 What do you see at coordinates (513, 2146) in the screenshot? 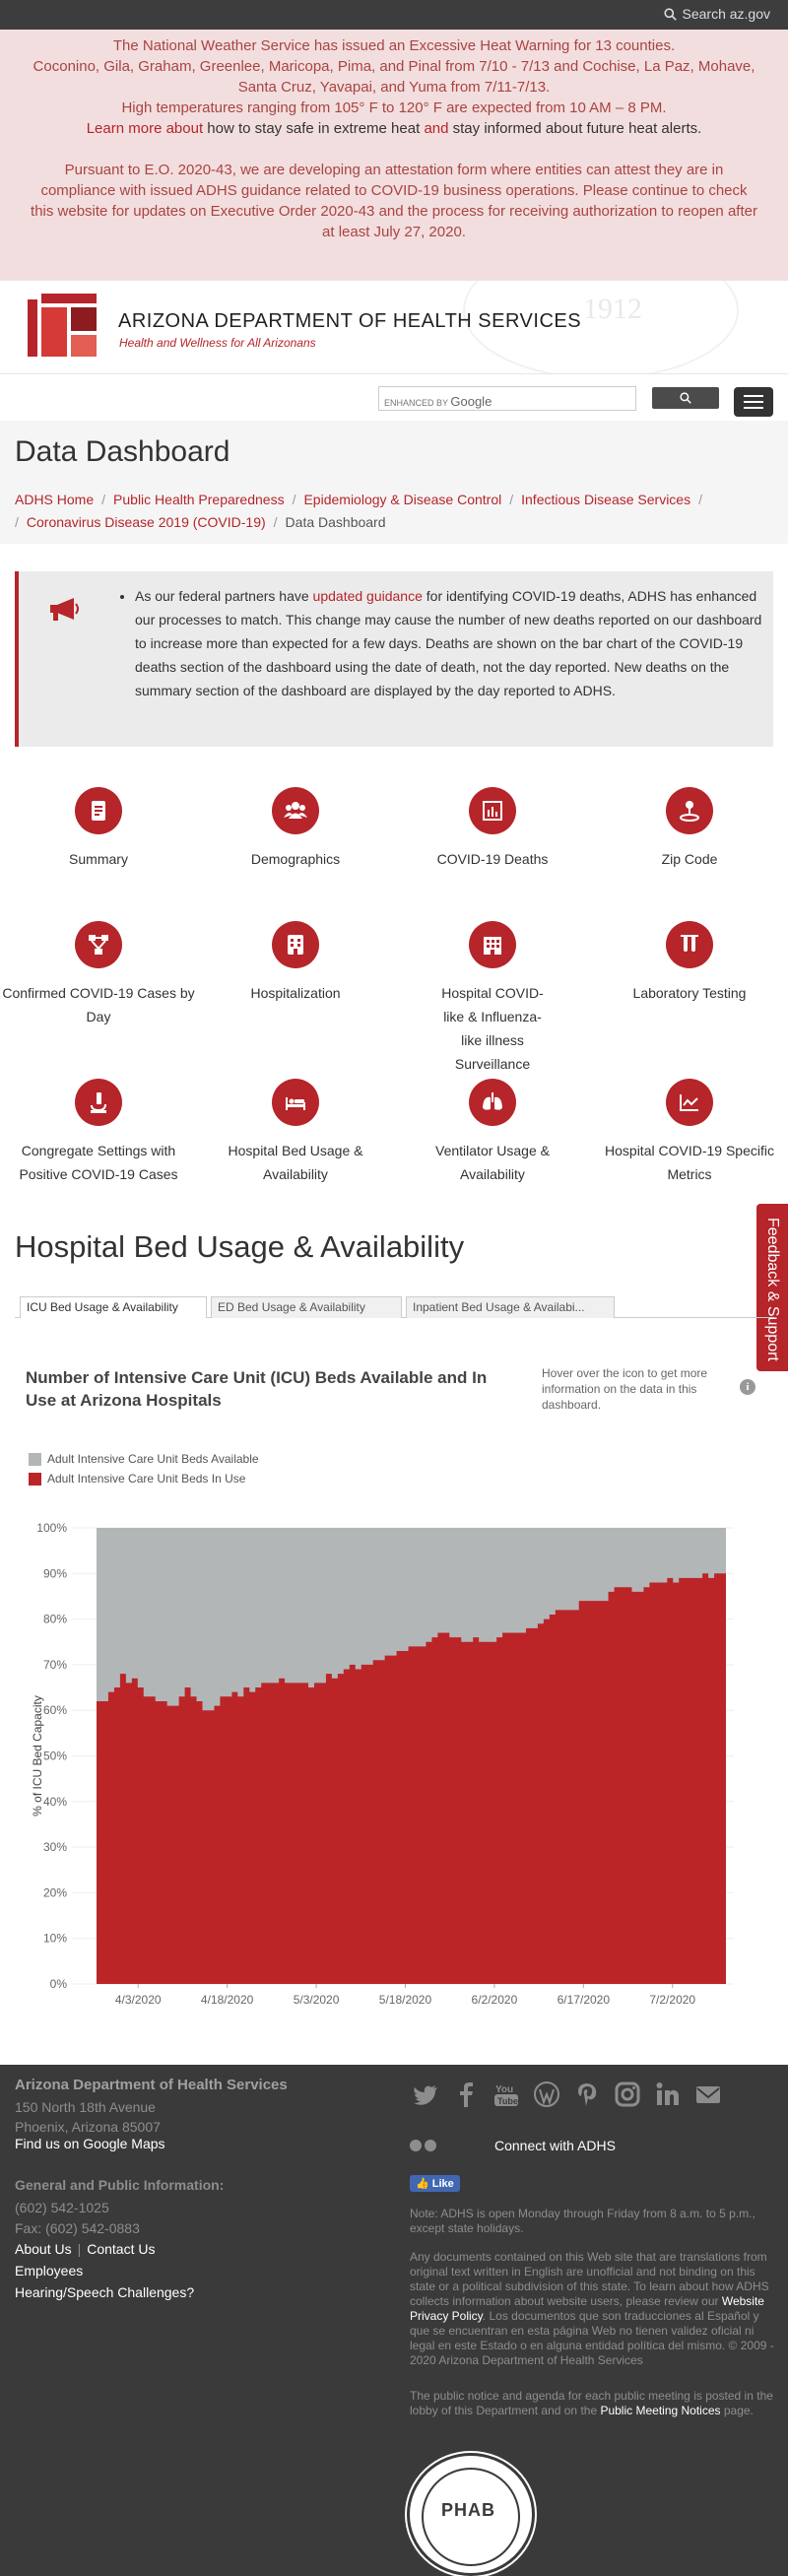
I see `connect-with-adhs: Connect with ADHS` at bounding box center [513, 2146].